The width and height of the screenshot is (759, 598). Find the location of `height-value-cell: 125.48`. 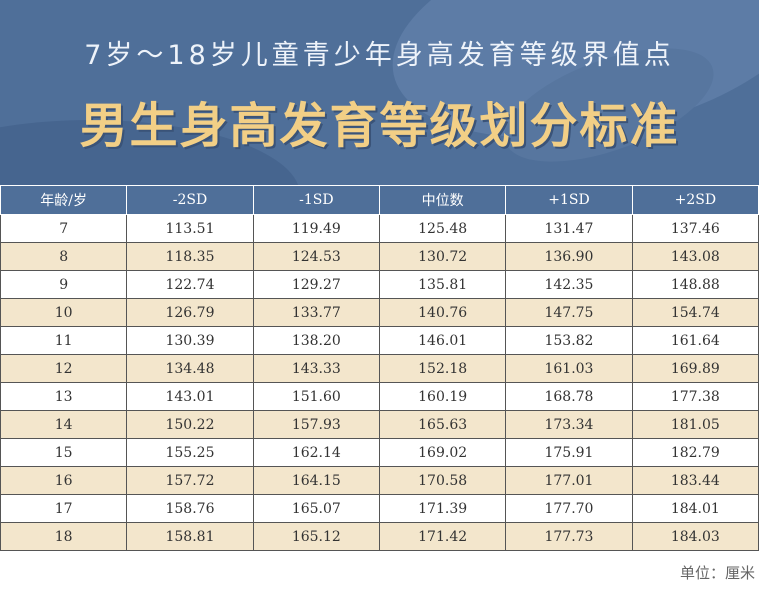

height-value-cell: 125.48 is located at coordinates (442, 228).